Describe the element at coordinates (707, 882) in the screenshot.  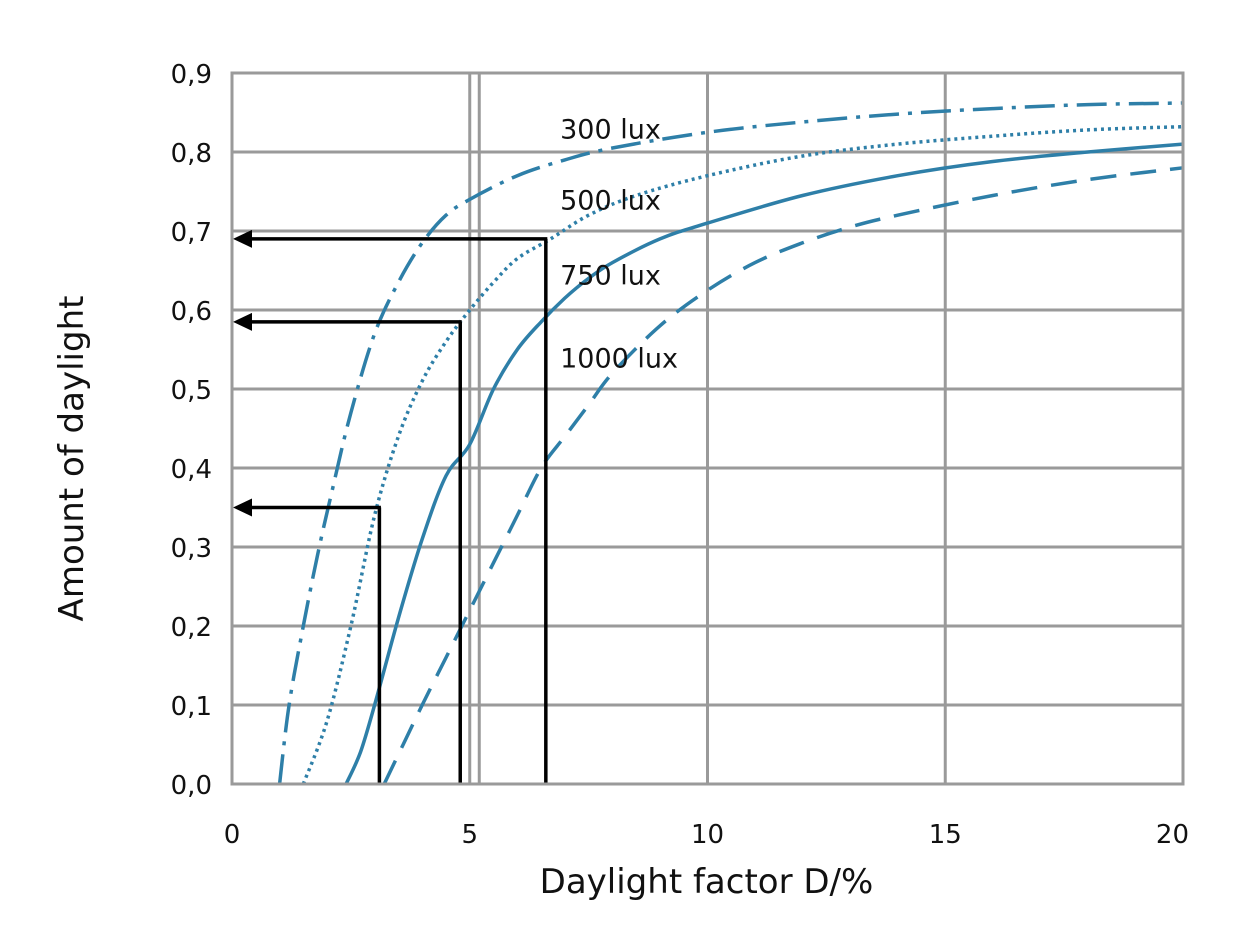
I see `x-axis-title: Daylight factor D/%` at that location.